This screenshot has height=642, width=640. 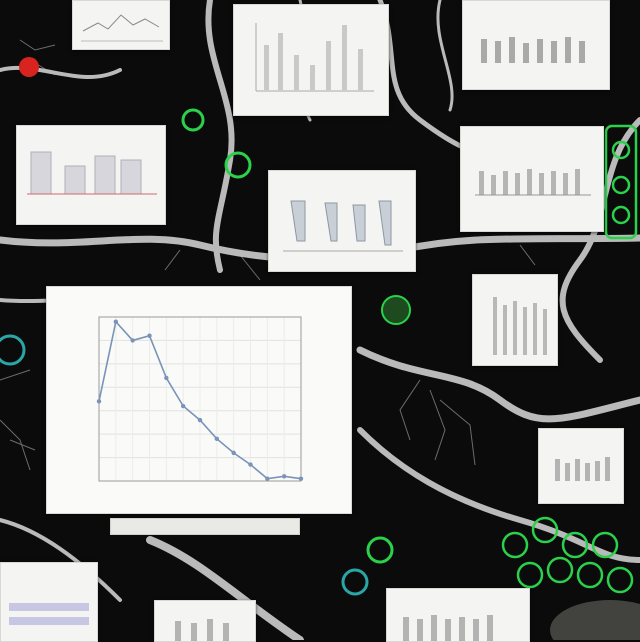 What do you see at coordinates (49, 602) in the screenshot?
I see `mini-table-card` at bounding box center [49, 602].